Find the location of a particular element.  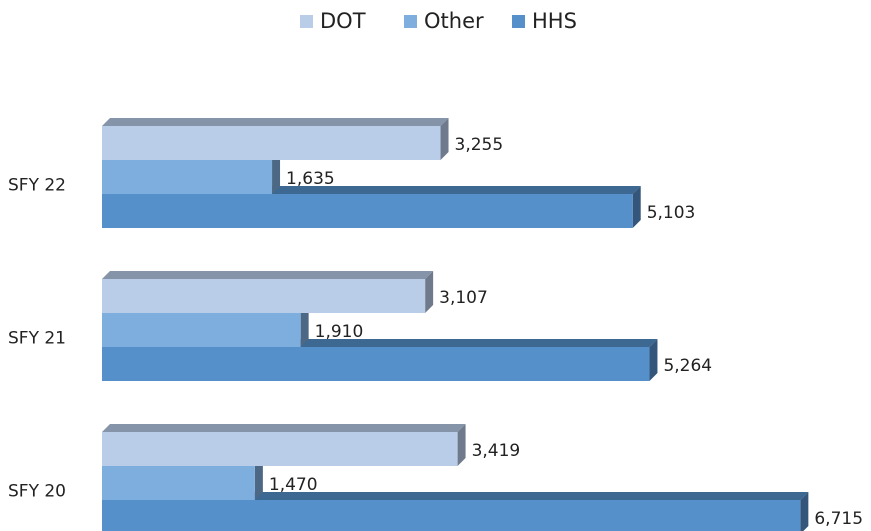

legend-label: DOT is located at coordinates (343, 21).